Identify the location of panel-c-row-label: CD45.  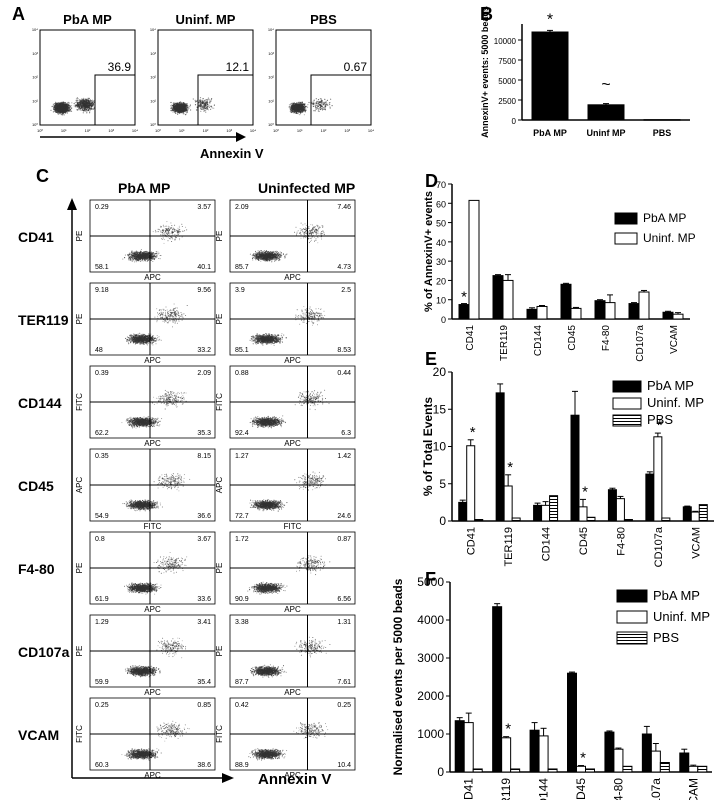
(36, 486).